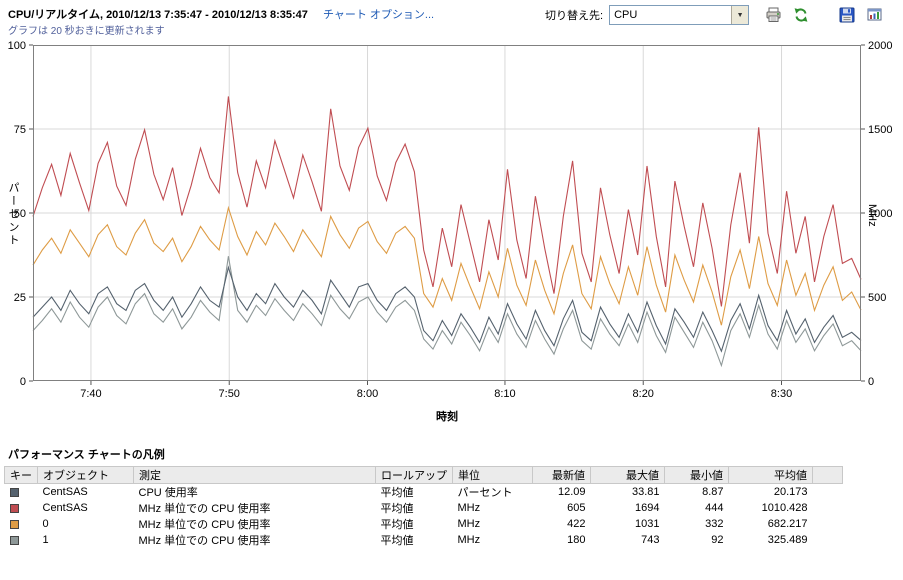 This screenshot has height=580, width=903. Describe the element at coordinates (713, 492) in the screenshot. I see `legend-cell-min: 8.87` at that location.